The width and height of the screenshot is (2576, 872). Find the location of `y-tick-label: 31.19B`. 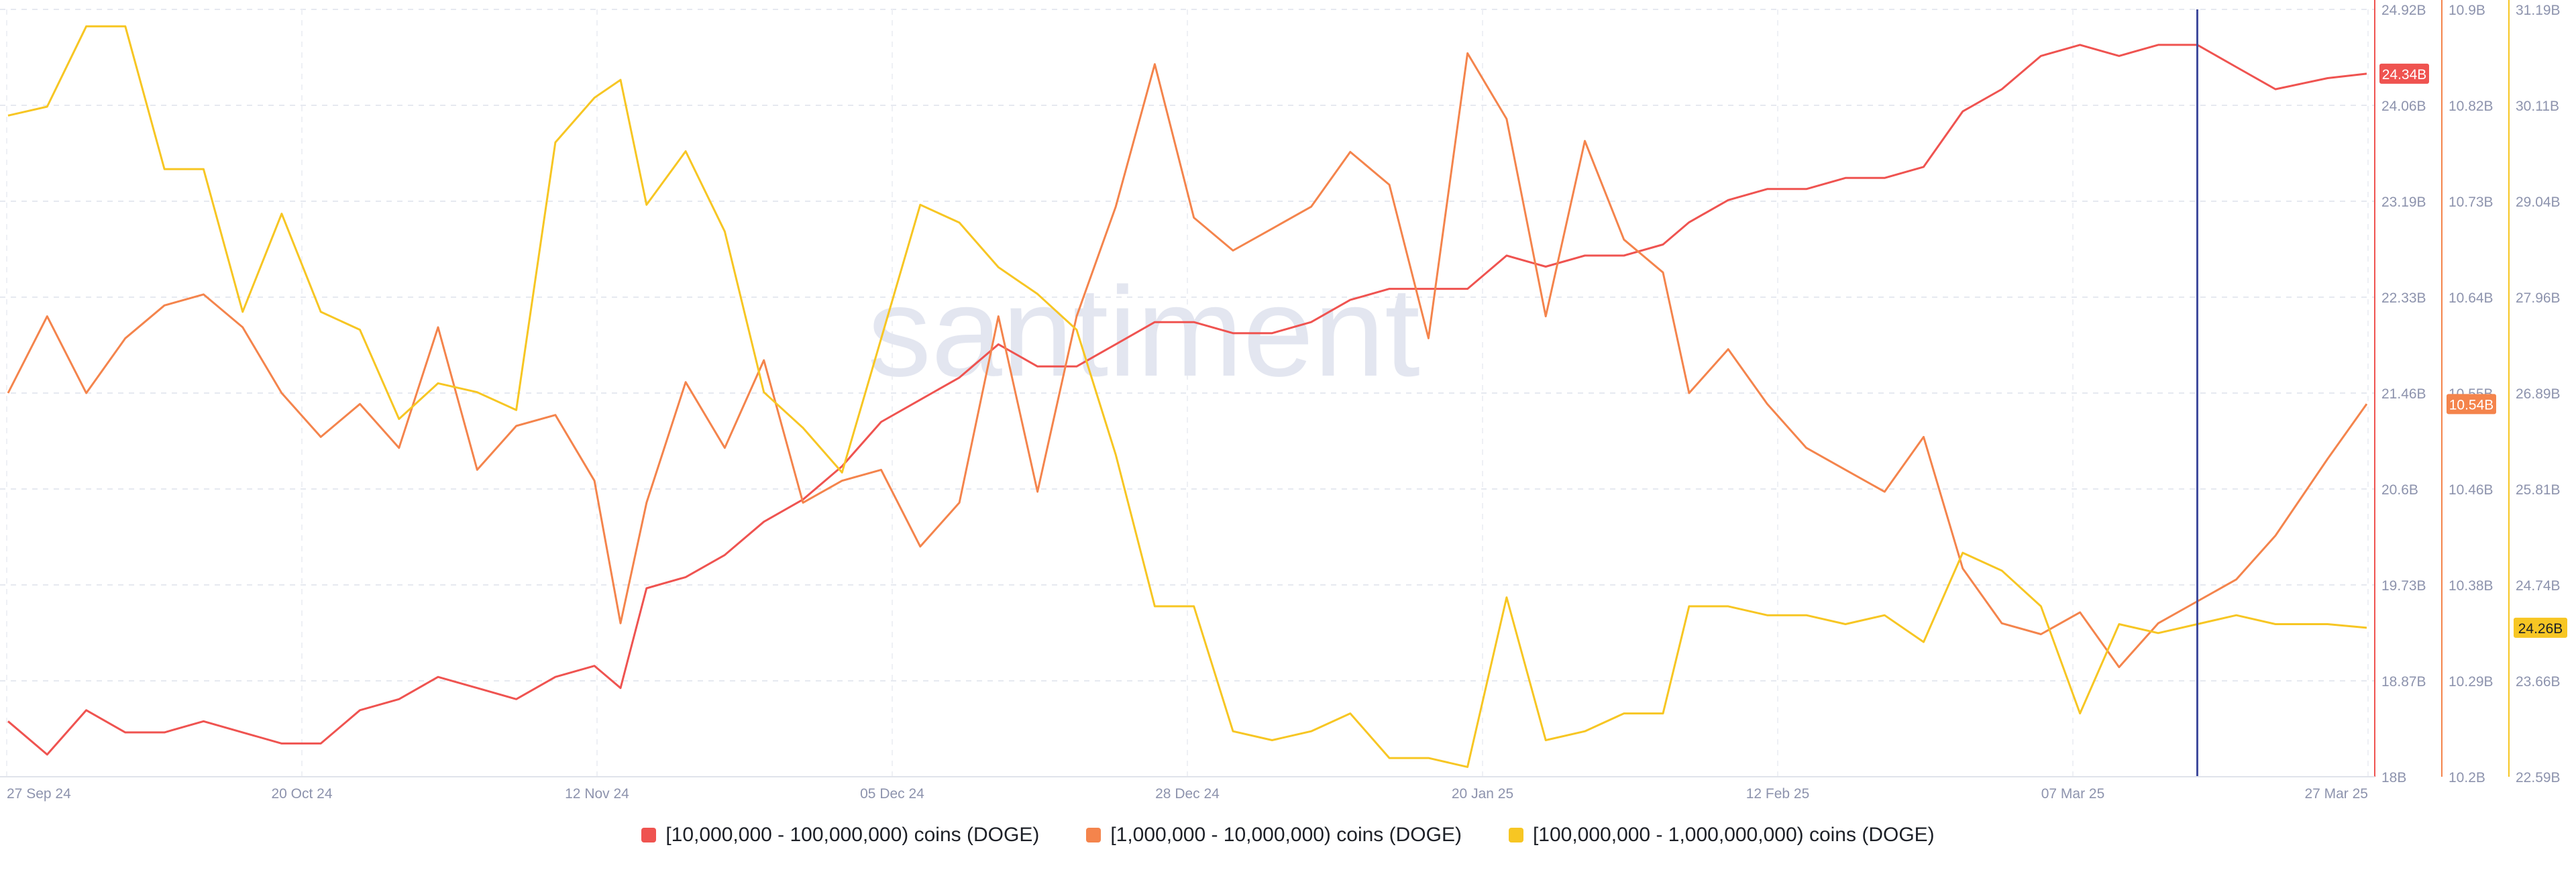

y-tick-label: 31.19B is located at coordinates (2538, 10).